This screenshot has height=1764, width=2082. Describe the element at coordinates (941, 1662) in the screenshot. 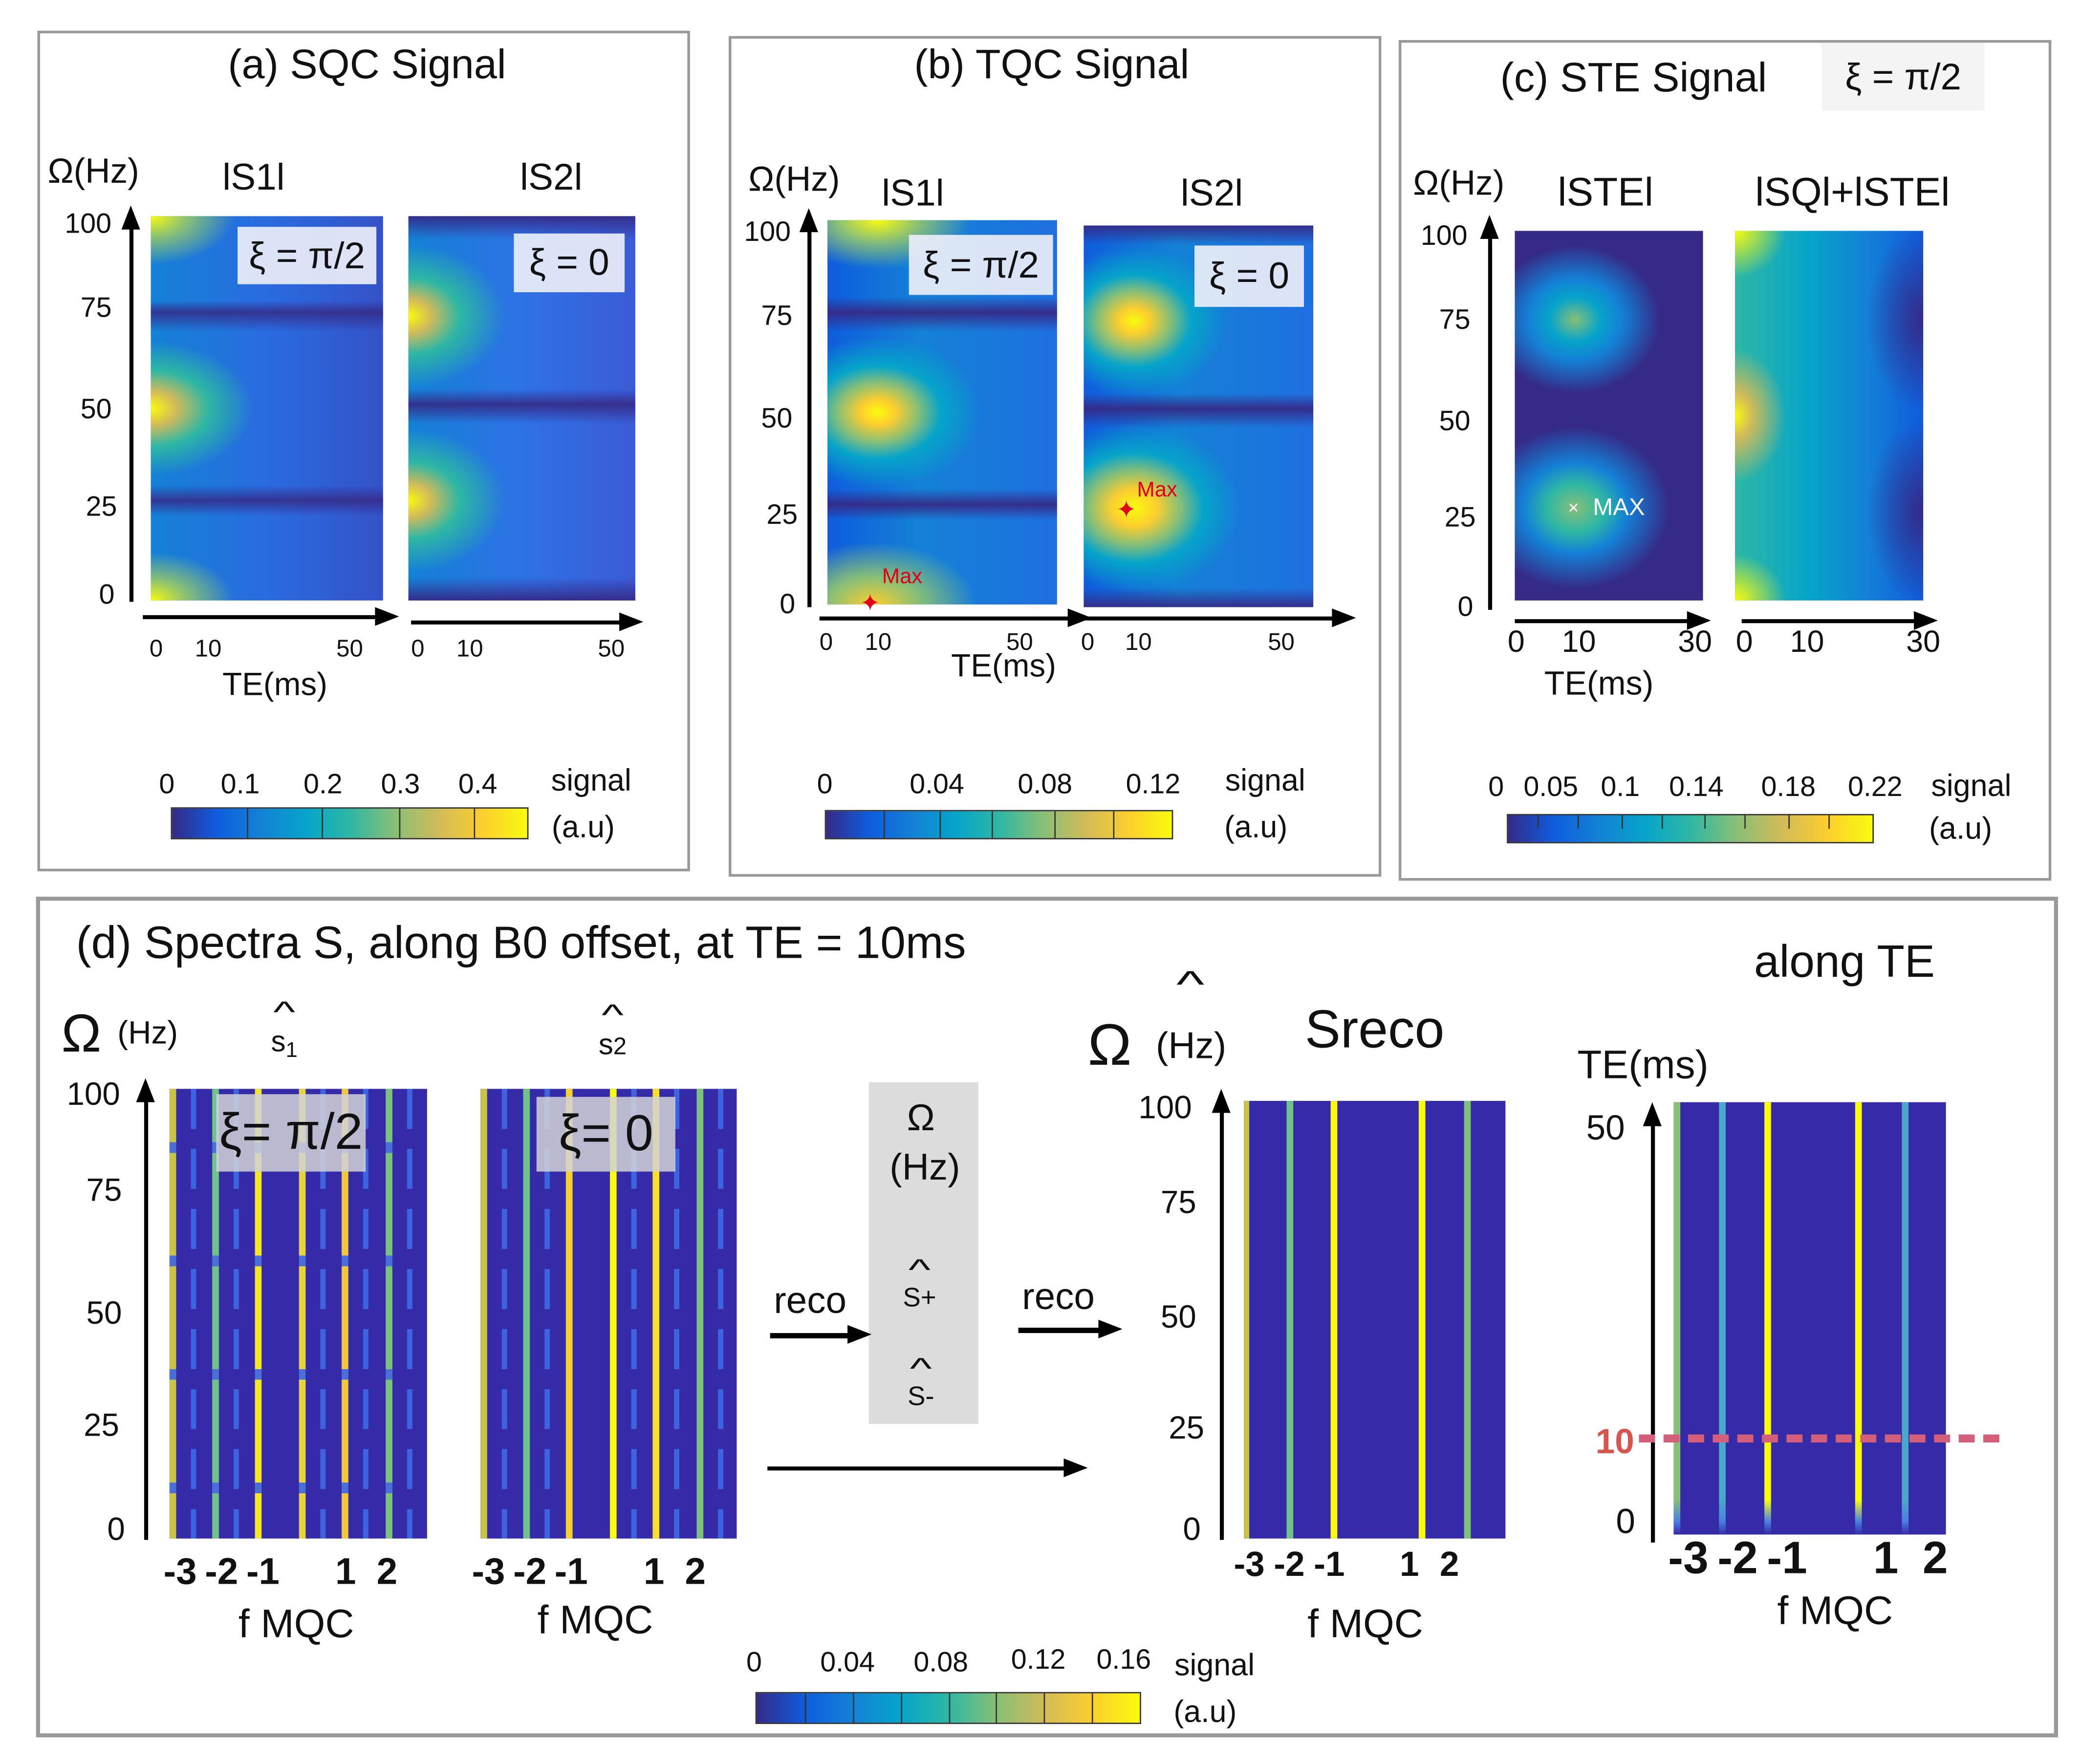

I see `colorbar-tick: 0.08` at that location.